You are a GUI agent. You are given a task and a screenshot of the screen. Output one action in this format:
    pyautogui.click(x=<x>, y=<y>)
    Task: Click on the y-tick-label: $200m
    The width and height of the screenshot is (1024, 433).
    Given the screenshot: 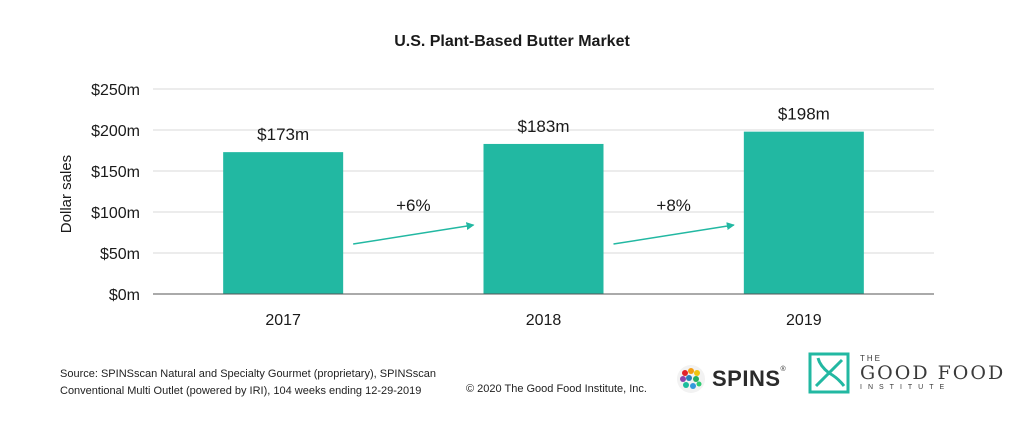 What is the action you would take?
    pyautogui.click(x=115, y=131)
    